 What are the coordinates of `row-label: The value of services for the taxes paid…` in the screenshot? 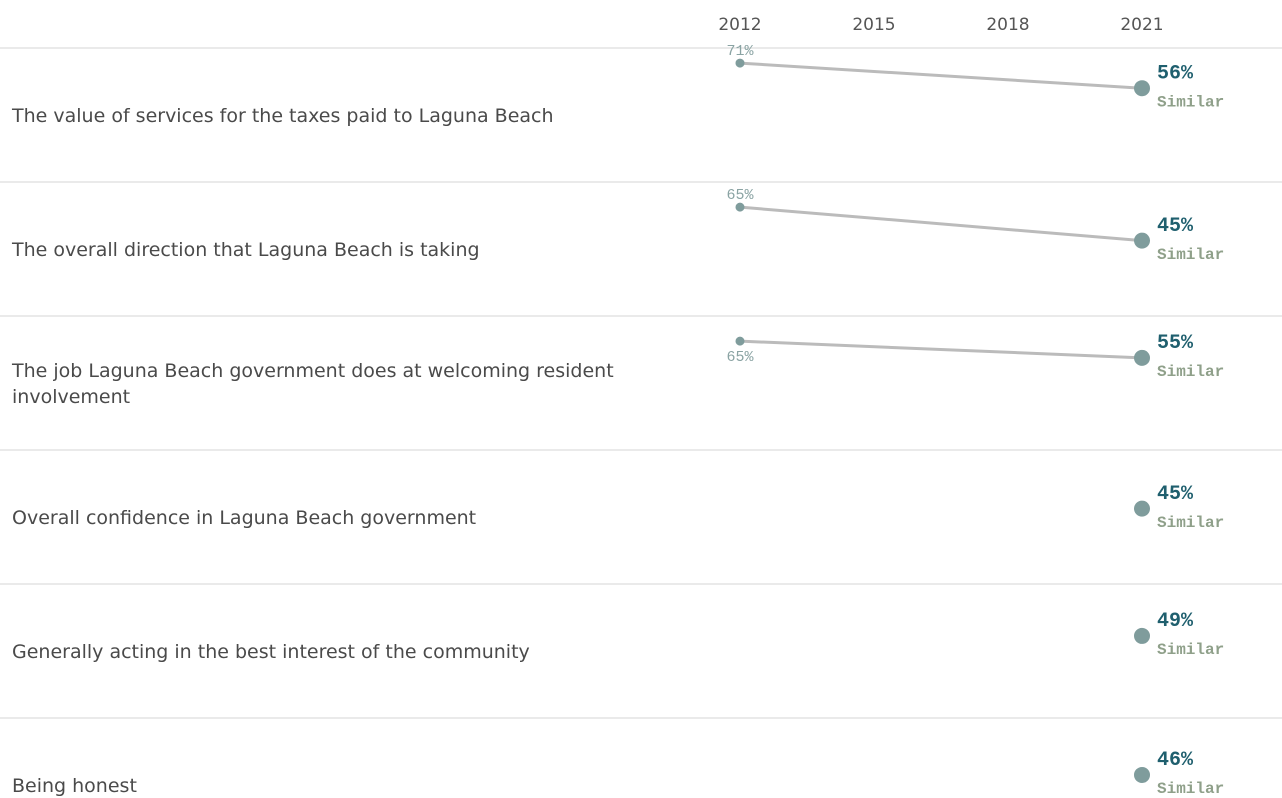 It's located at (283, 116).